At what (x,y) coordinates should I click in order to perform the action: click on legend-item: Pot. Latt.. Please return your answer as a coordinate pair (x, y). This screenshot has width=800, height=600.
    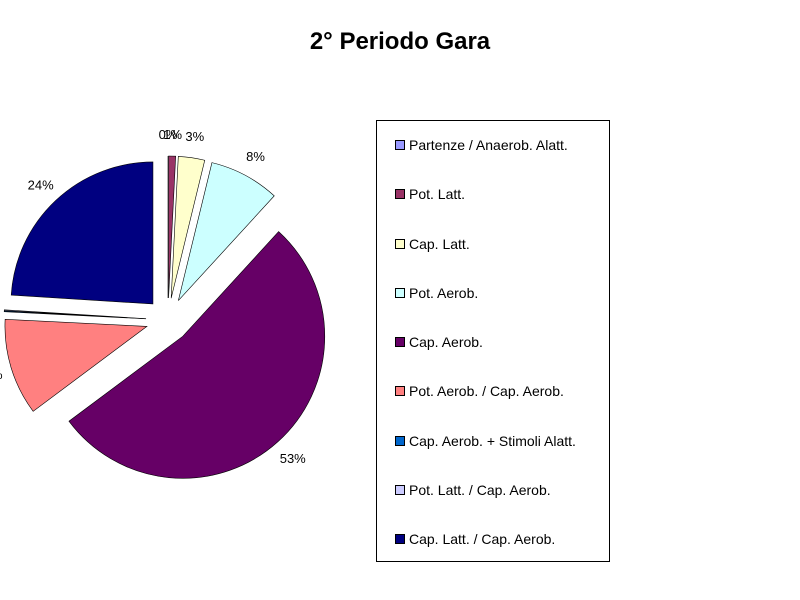
    Looking at the image, I should click on (421, 194).